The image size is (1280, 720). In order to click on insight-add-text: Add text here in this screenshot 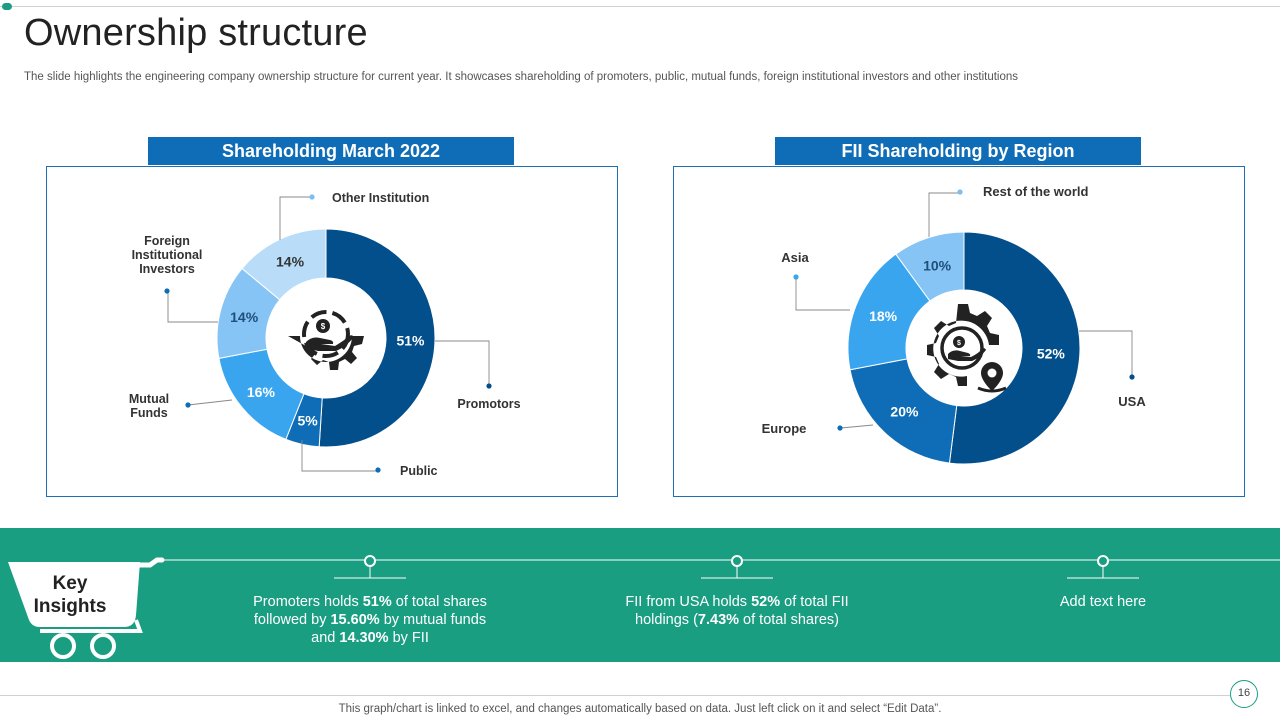, I will do `click(1103, 602)`.